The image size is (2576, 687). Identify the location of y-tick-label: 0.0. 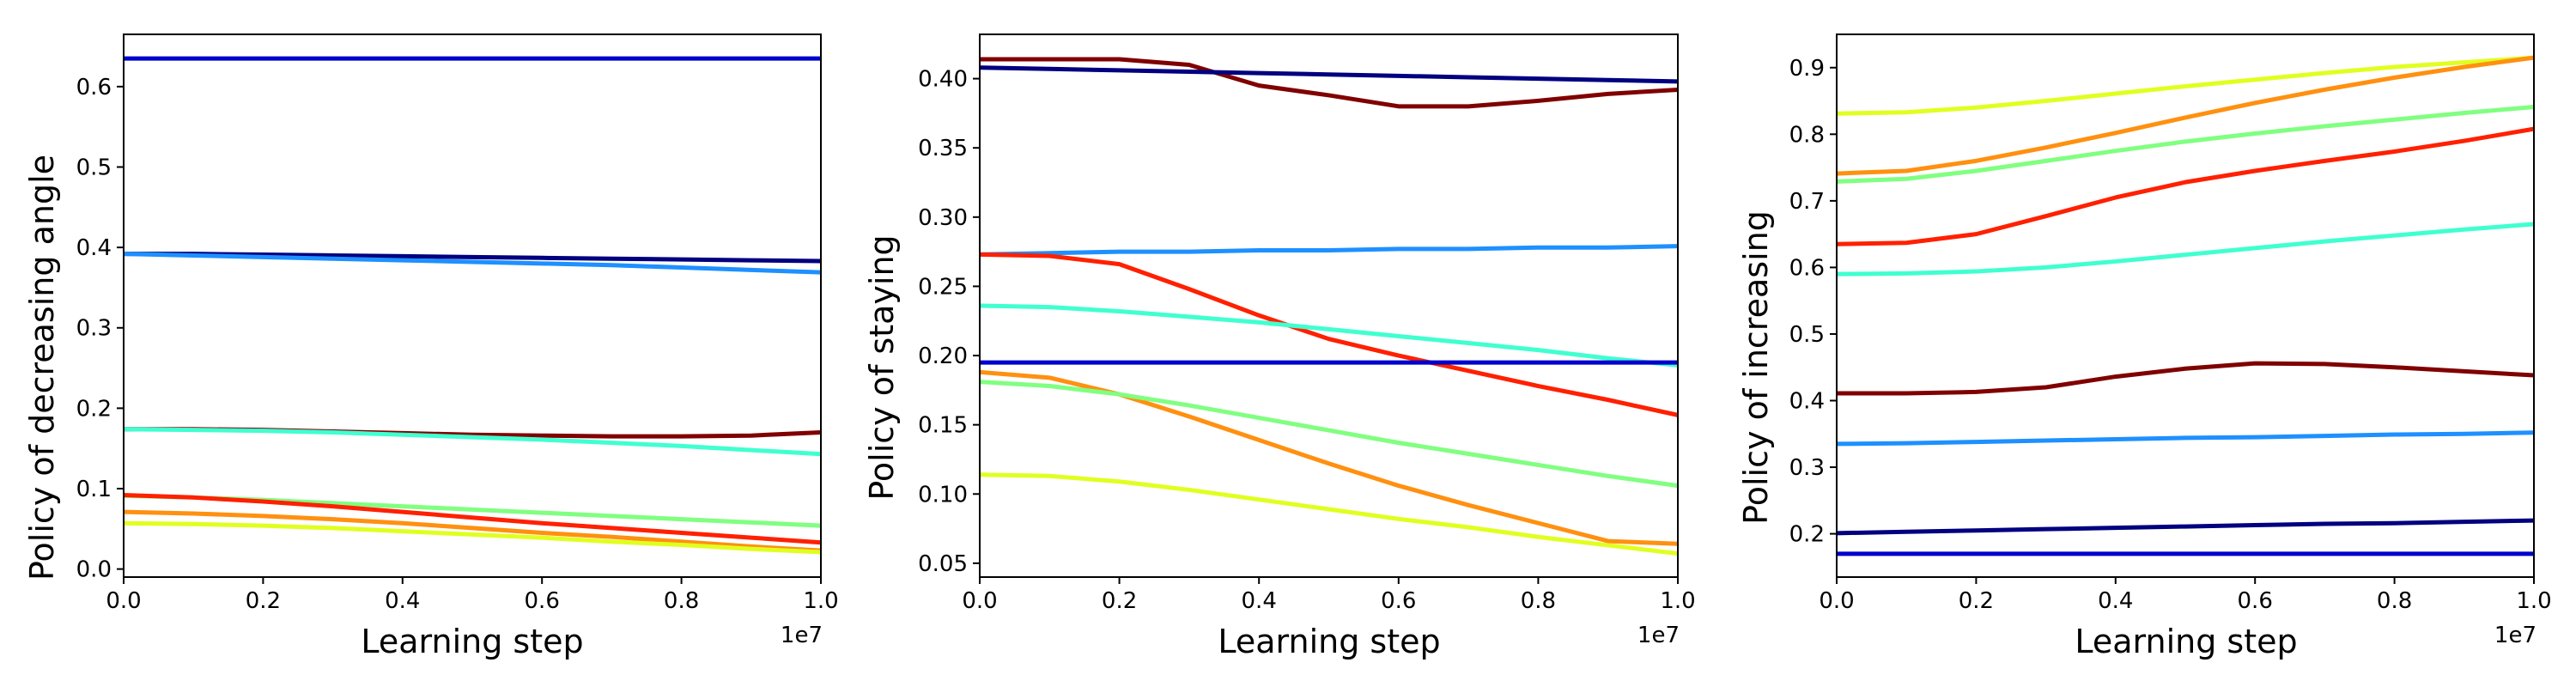
(94, 570).